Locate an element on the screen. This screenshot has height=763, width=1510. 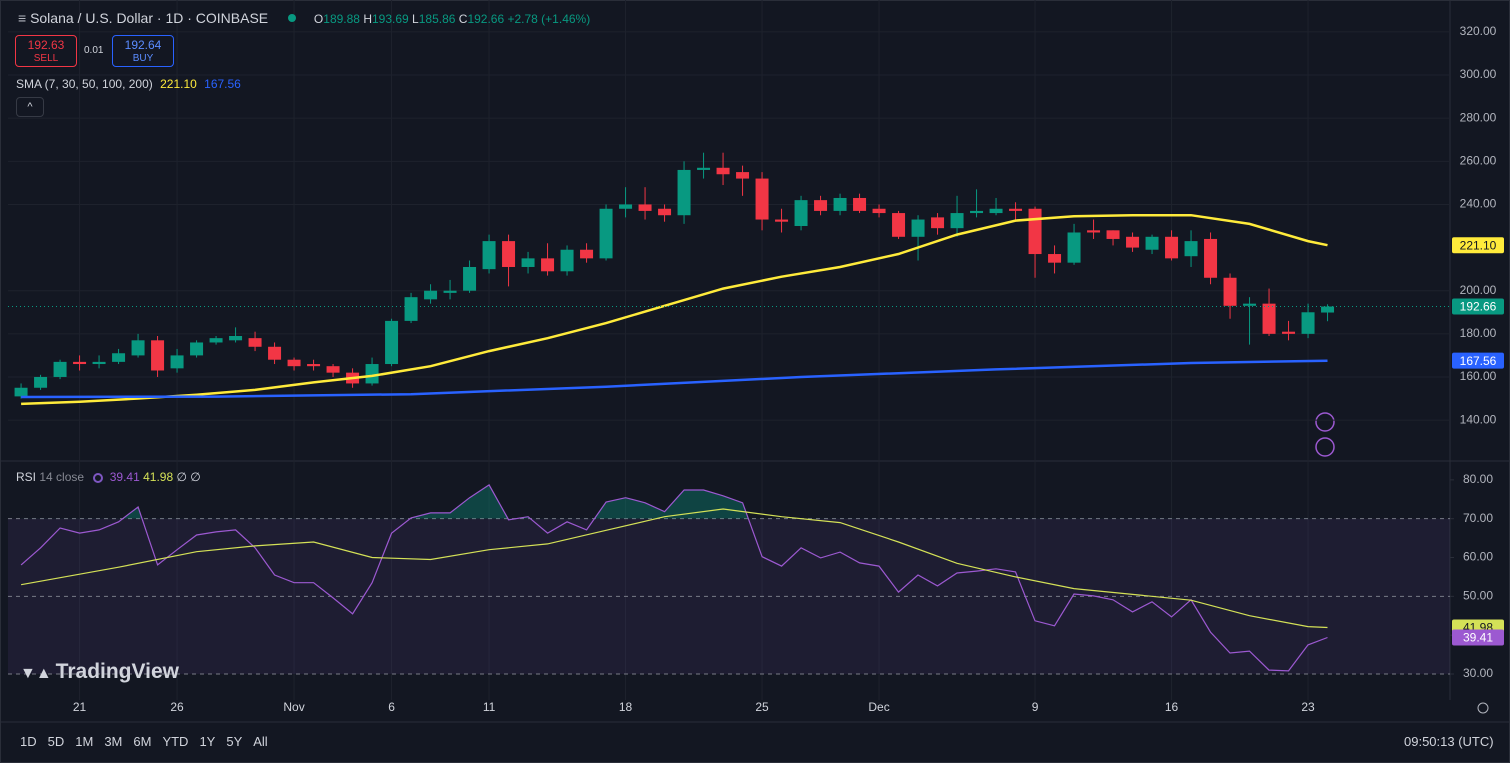
y-tick-label: 300.00 is located at coordinates (1478, 74).